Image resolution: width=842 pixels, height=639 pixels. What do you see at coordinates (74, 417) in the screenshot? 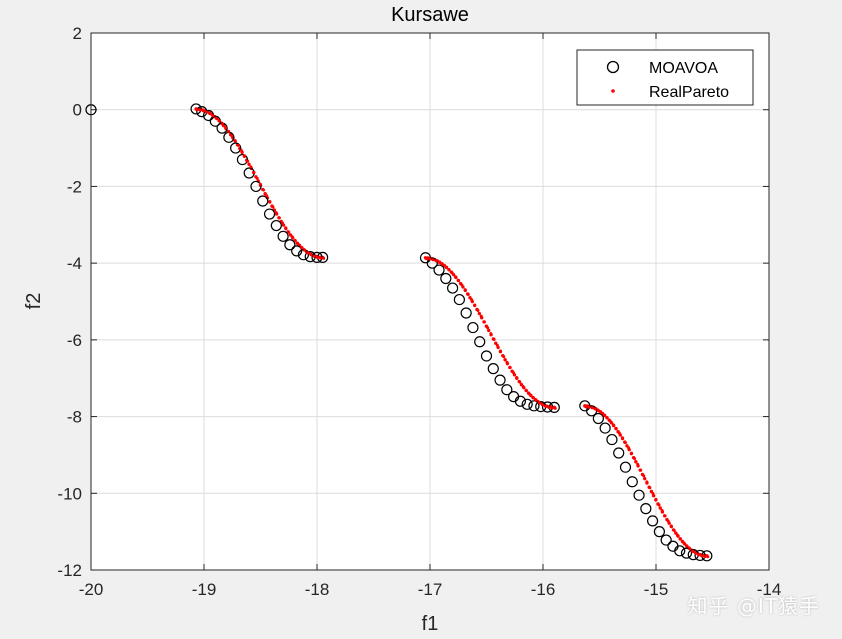
I see `y-tick-label: -8` at bounding box center [74, 417].